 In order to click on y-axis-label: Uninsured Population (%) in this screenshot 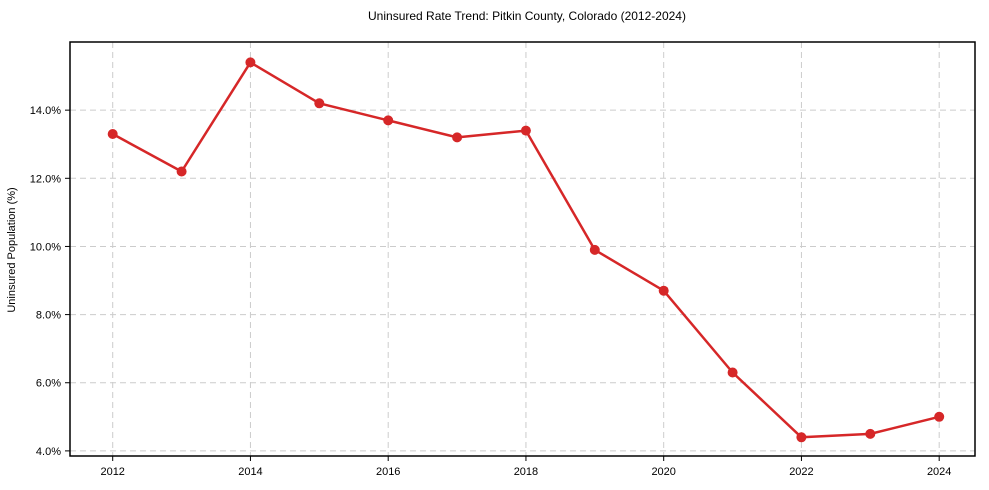, I will do `click(12, 249)`.